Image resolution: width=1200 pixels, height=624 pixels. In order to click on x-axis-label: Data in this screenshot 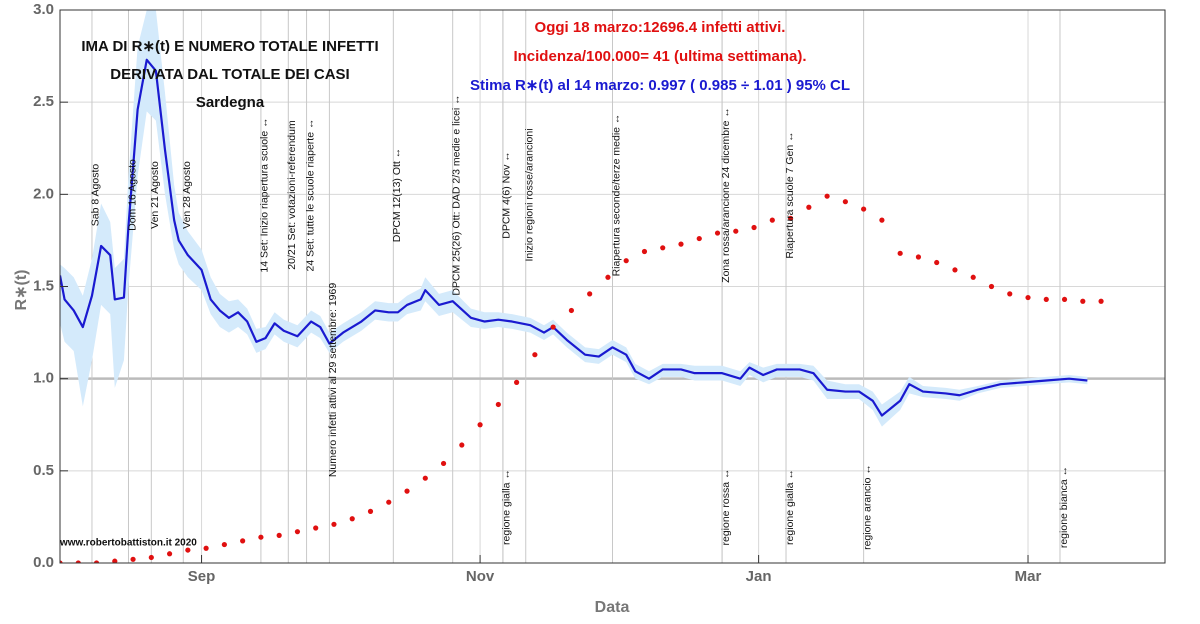, I will do `click(612, 607)`.